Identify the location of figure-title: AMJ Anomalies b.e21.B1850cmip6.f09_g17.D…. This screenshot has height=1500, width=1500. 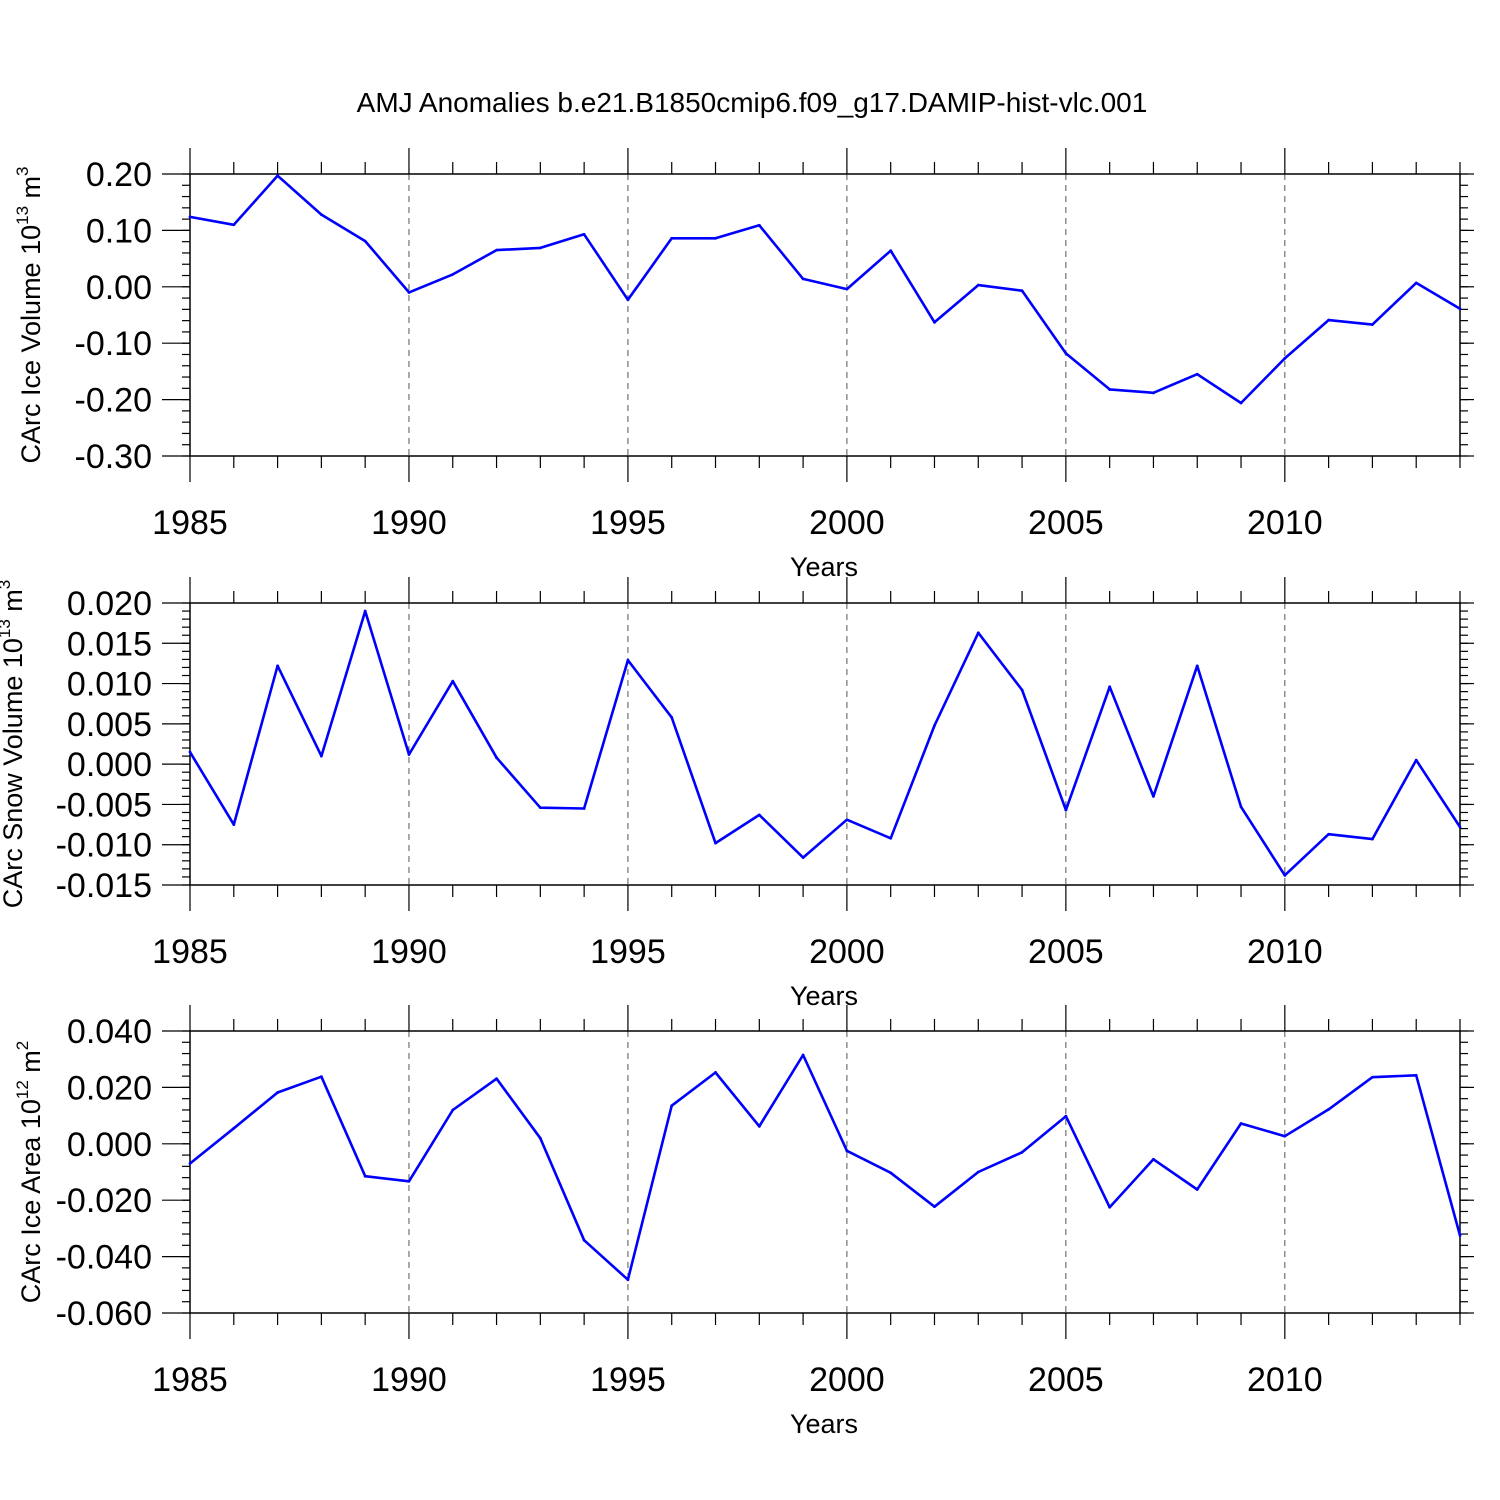
(752, 102).